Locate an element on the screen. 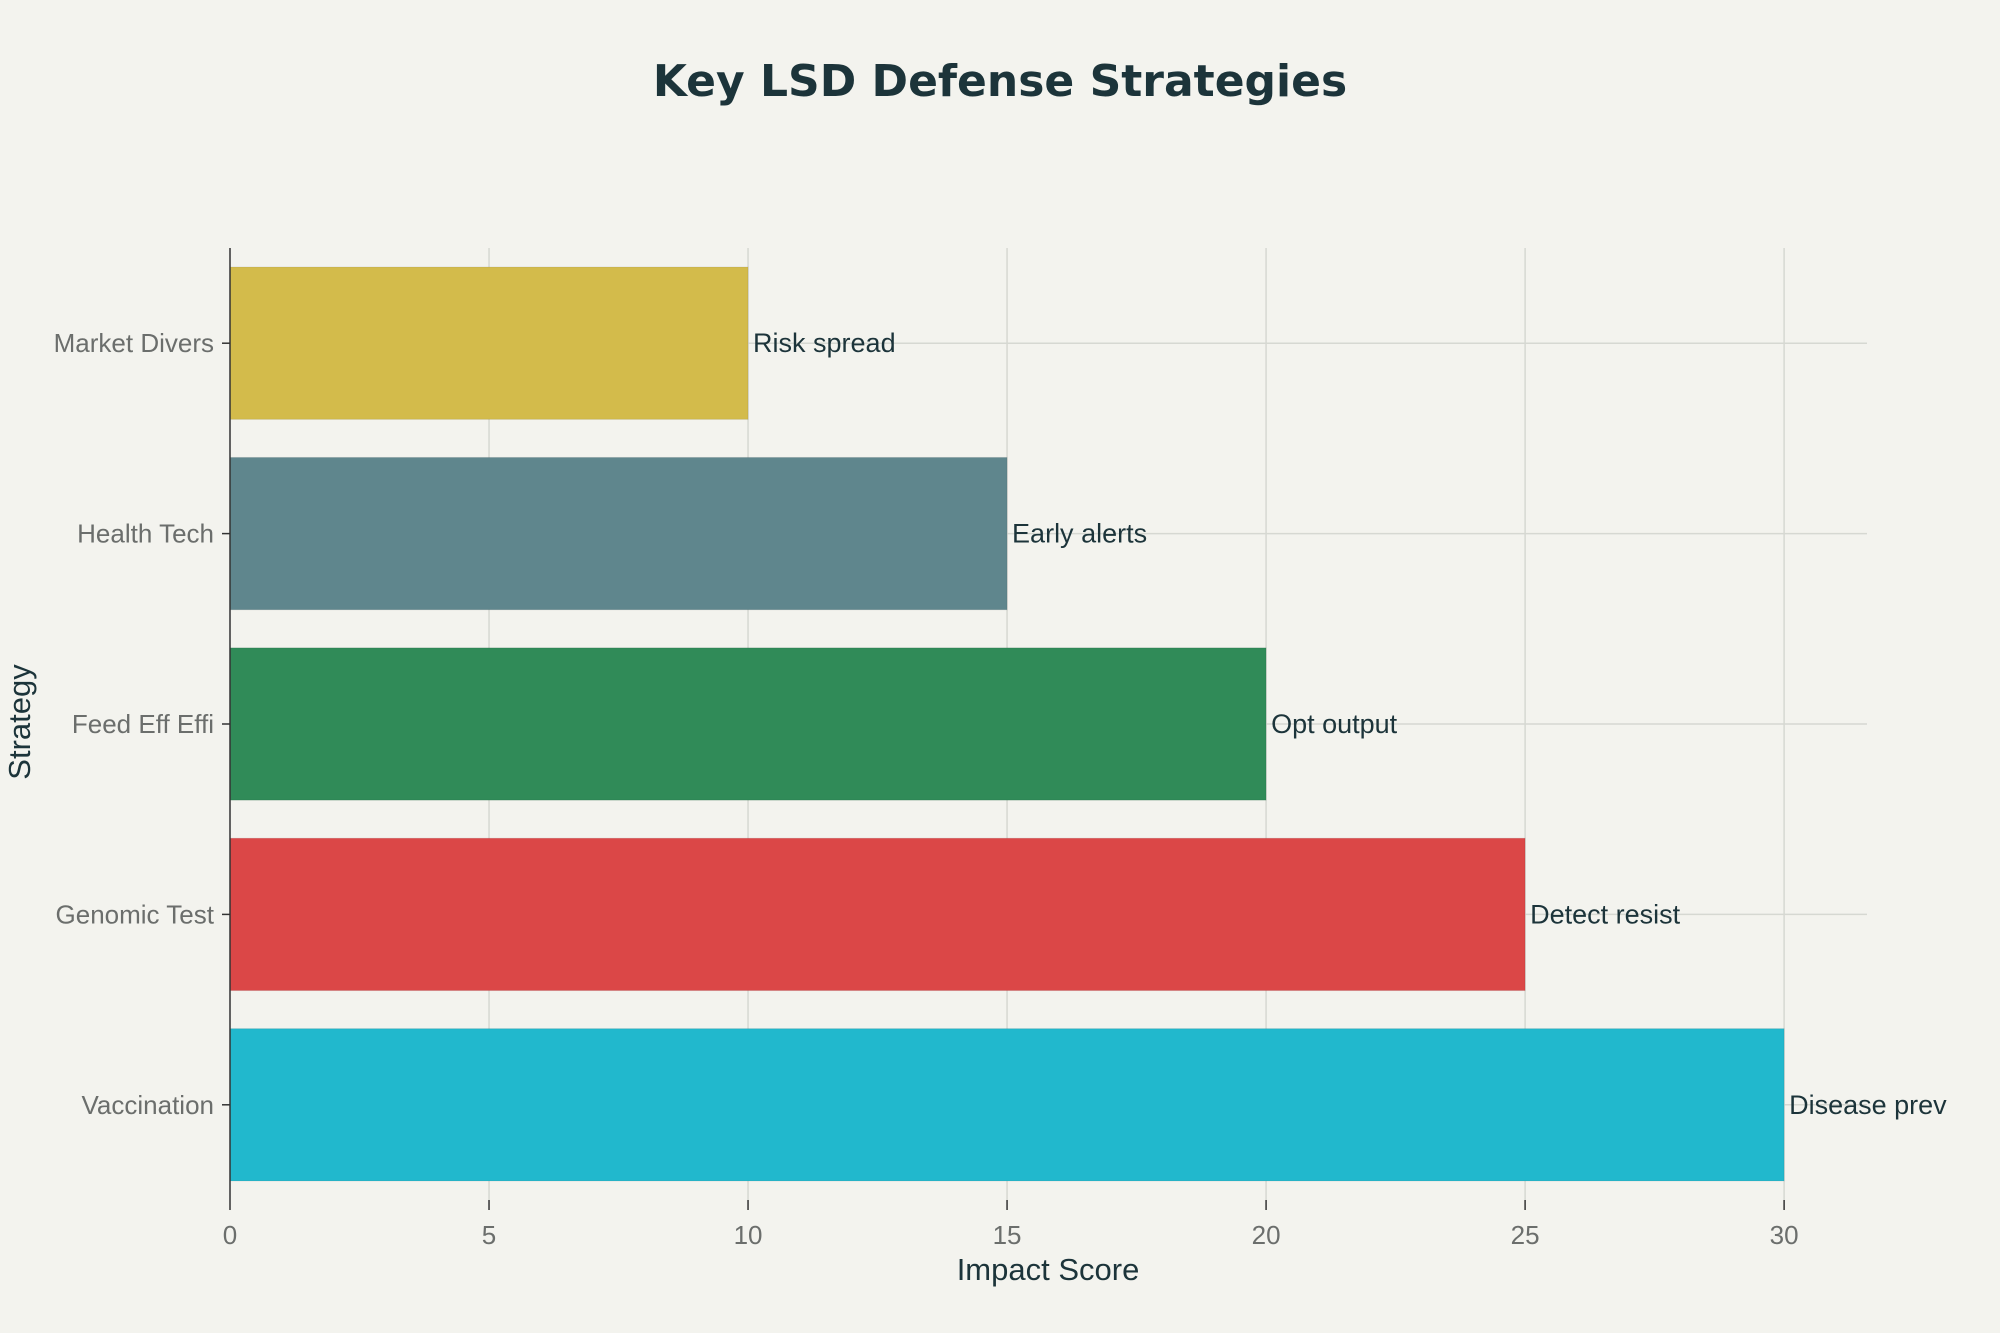 Image resolution: width=2000 pixels, height=1333 pixels. bar-data-label: Risk spread is located at coordinates (824, 343).